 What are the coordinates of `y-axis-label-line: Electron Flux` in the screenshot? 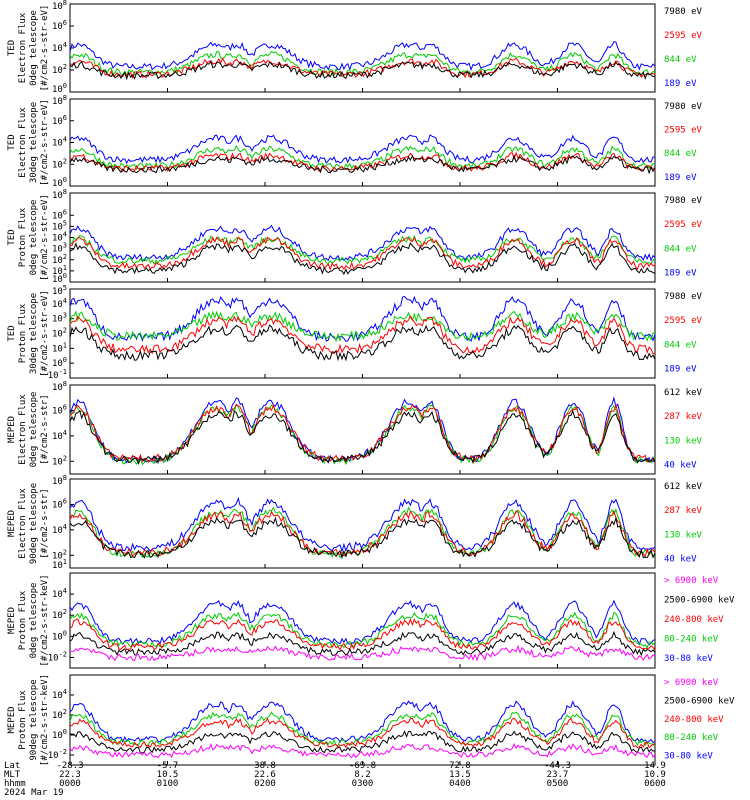 It's located at (23, 142).